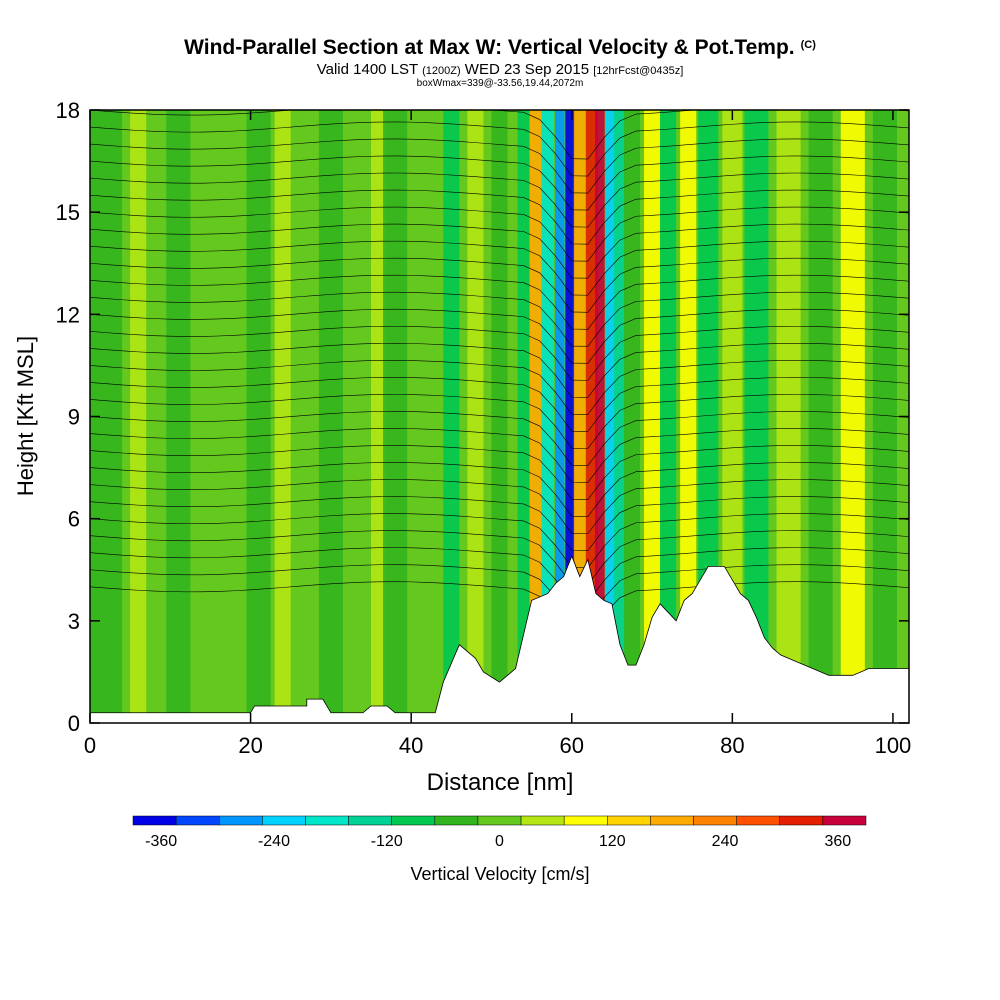 This screenshot has width=1000, height=1000. What do you see at coordinates (74, 417) in the screenshot?
I see `y-tick-label: 9` at bounding box center [74, 417].